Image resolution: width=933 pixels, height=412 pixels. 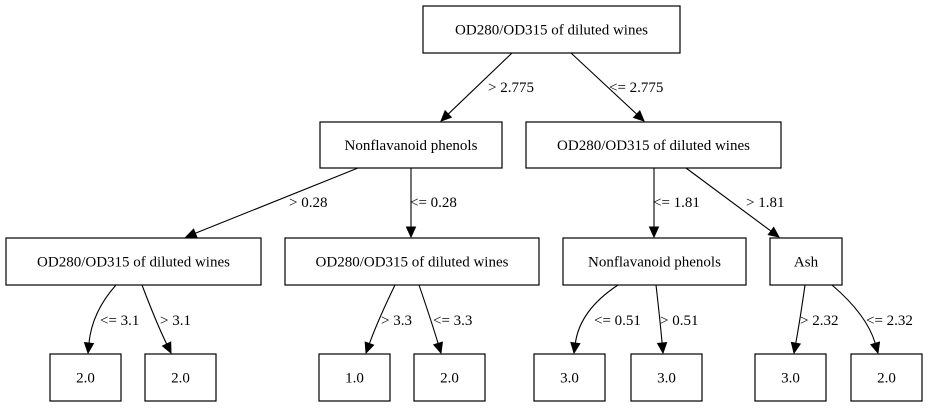 I want to click on edge-n_l-n_lr: <= 0.28, so click(x=431, y=203).